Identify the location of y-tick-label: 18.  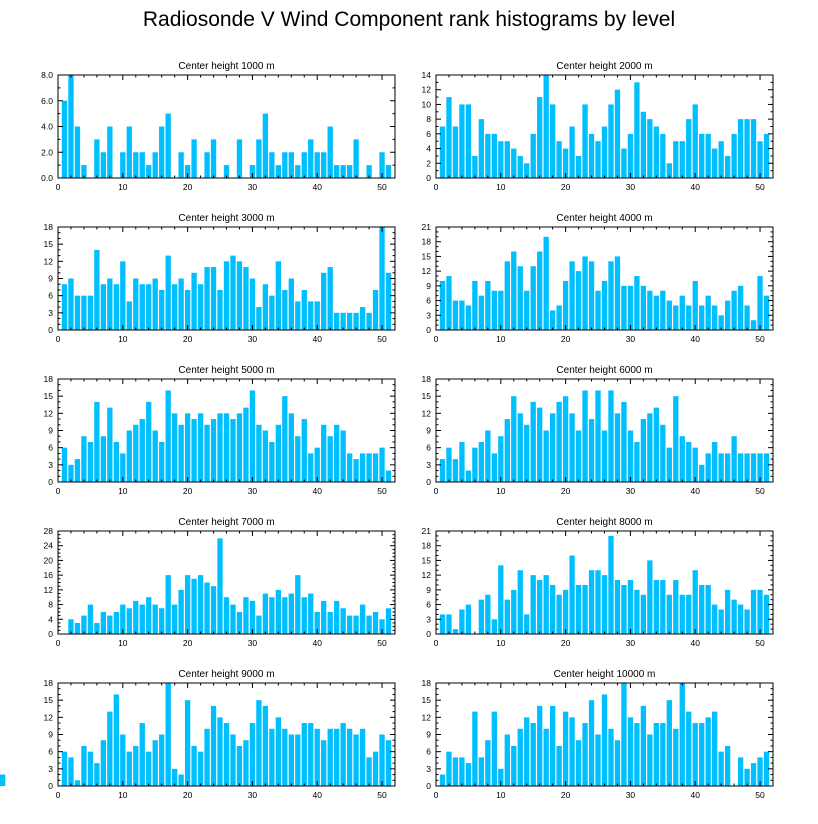
(49, 227).